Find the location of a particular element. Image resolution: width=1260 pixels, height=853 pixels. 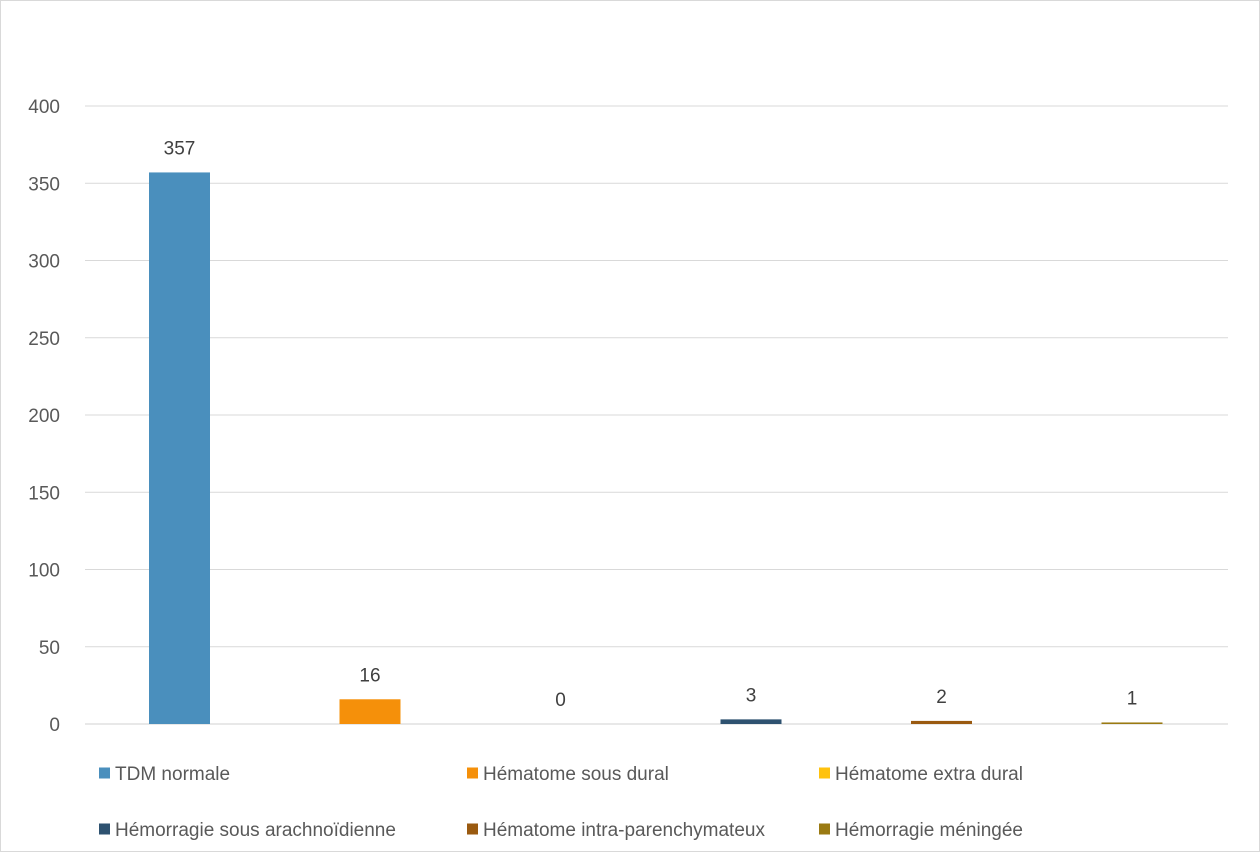

y-tick-label: 50 is located at coordinates (49, 648).